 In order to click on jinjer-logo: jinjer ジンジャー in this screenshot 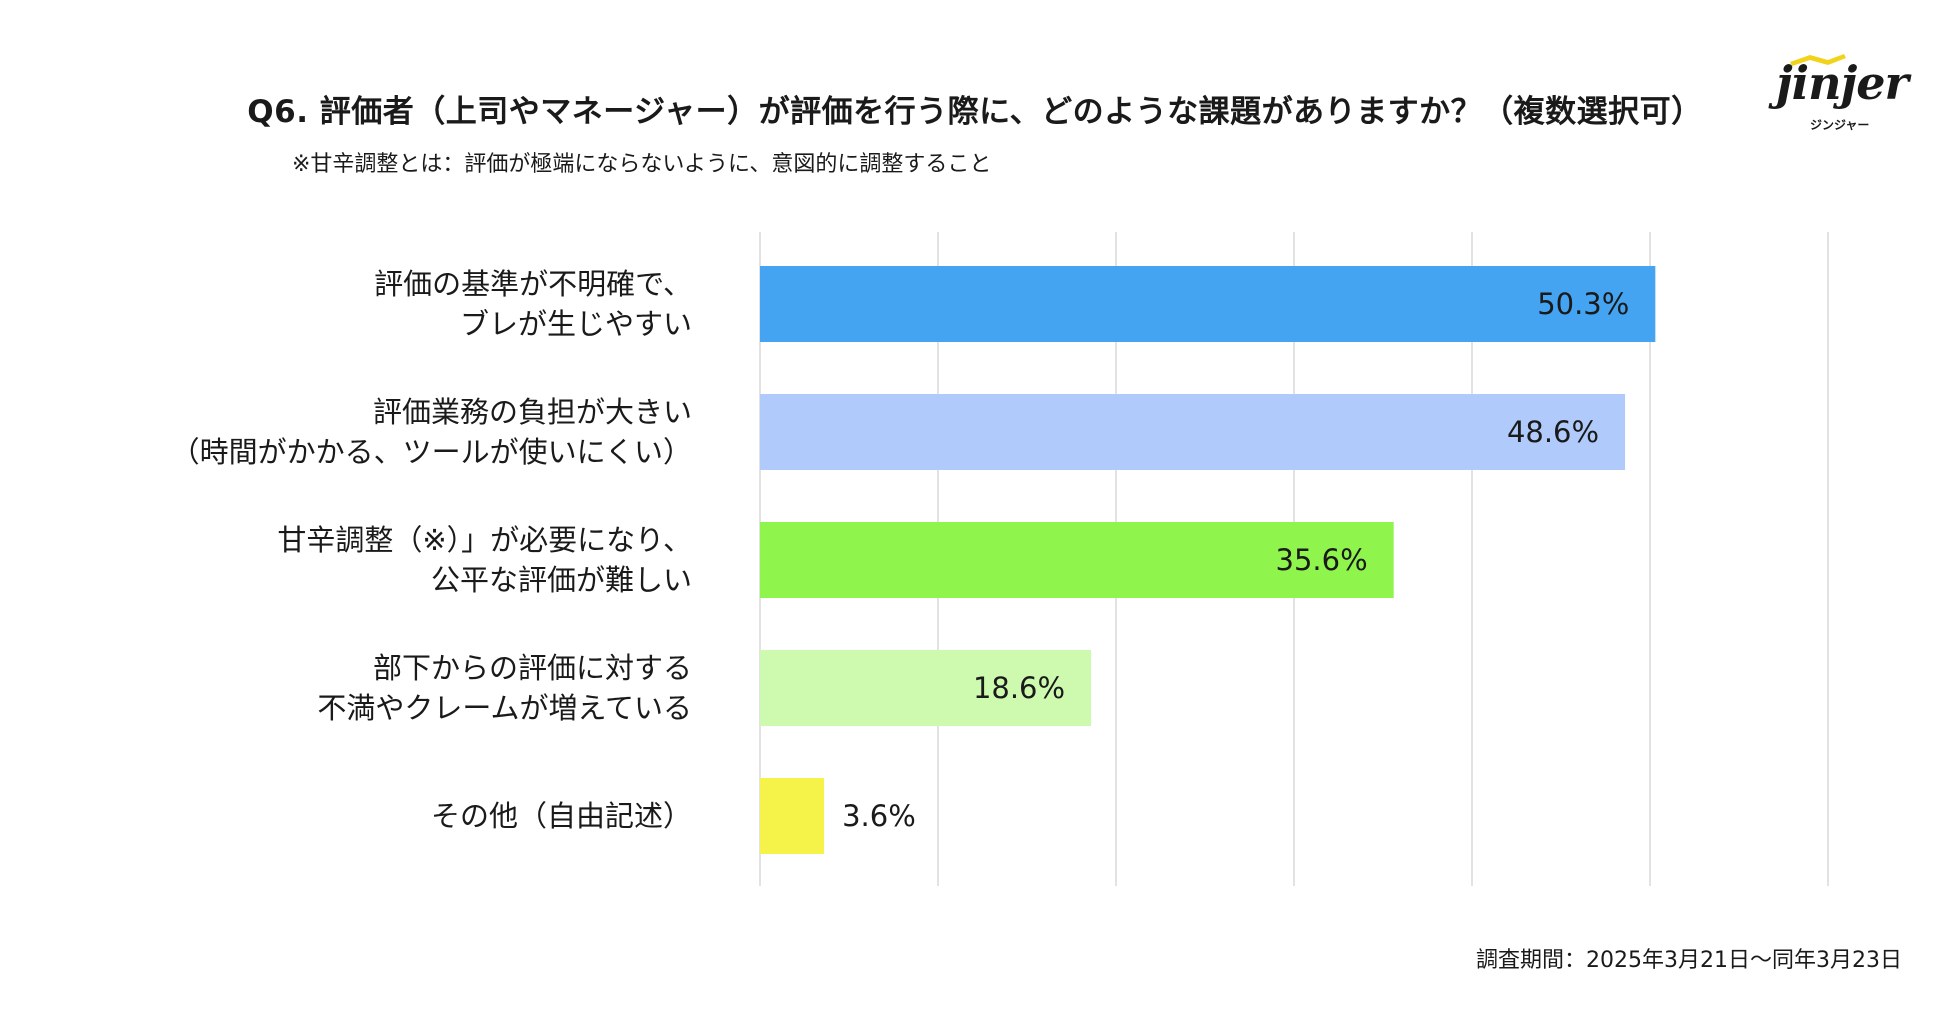, I will do `click(1840, 95)`.